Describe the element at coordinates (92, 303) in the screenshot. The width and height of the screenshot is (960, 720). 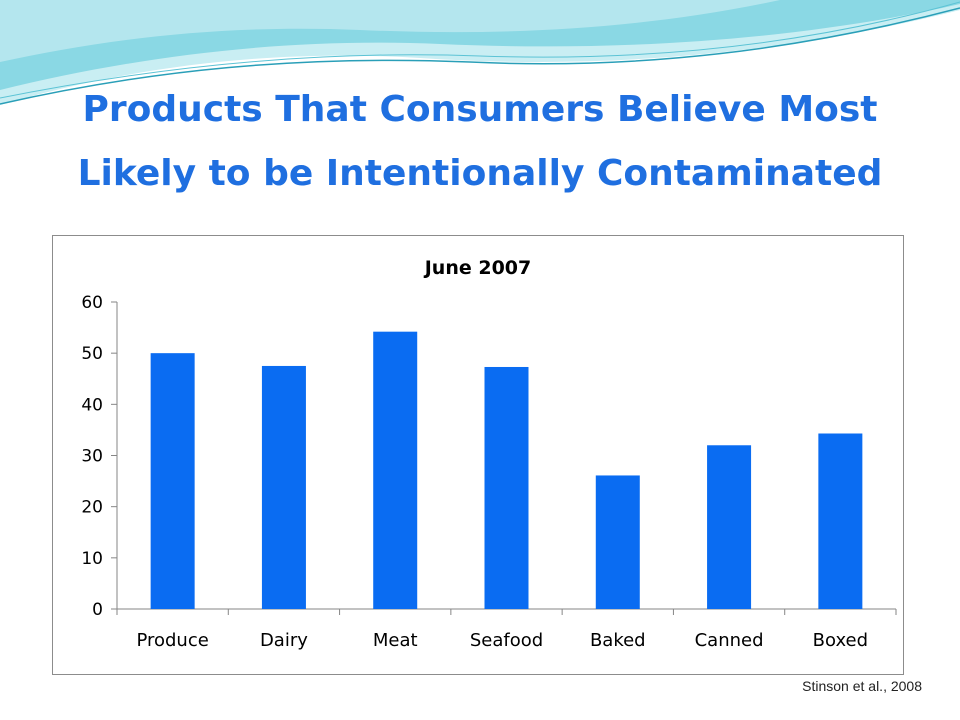
I see `y-tick-label: 60` at that location.